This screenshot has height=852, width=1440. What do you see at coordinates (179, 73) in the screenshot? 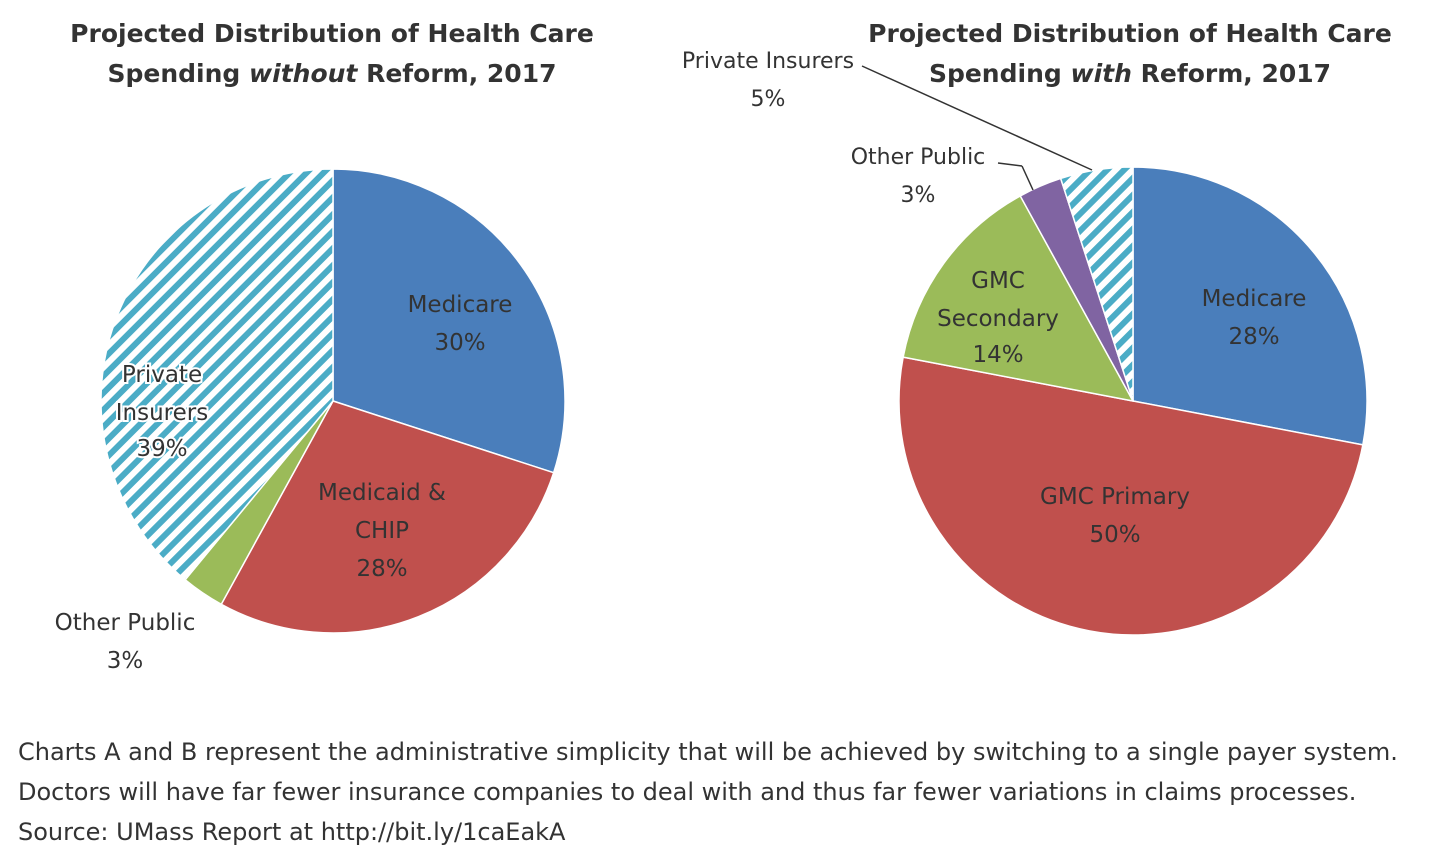
I see `chart-a-title-pre: Spending` at bounding box center [179, 73].